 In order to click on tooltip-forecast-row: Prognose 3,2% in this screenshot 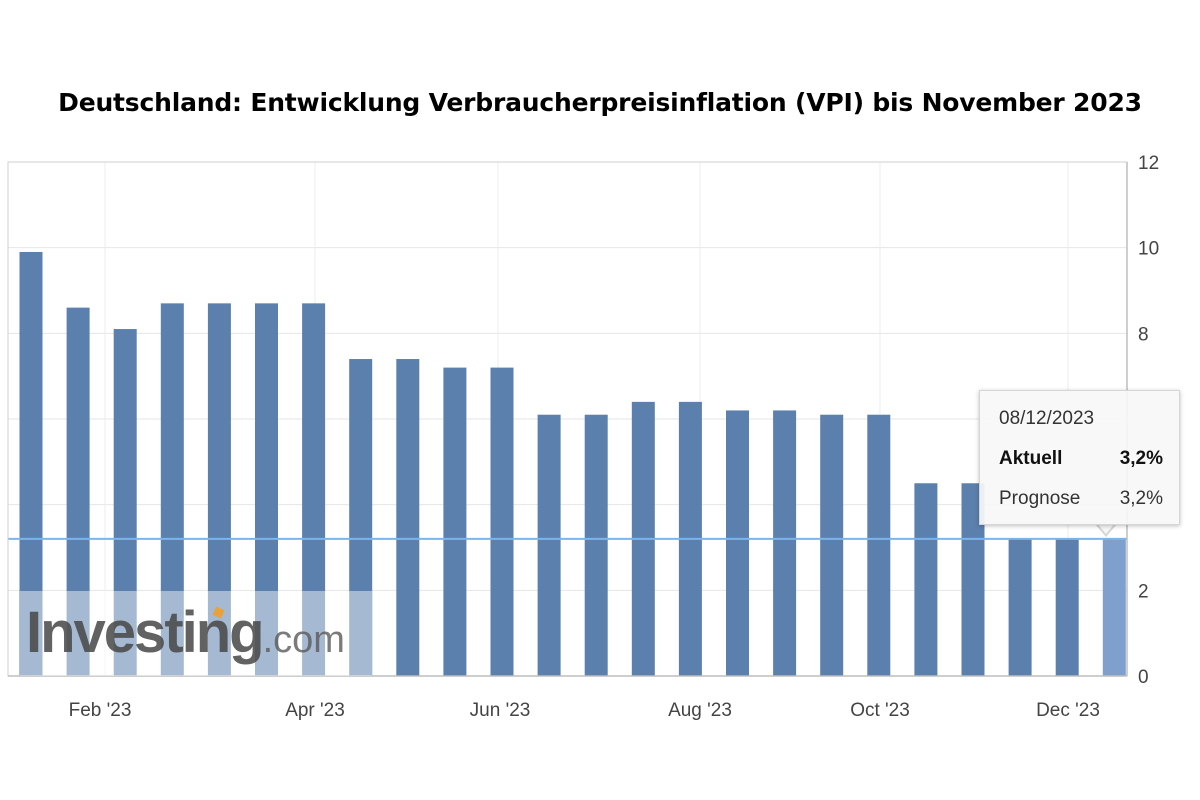, I will do `click(1081, 499)`.